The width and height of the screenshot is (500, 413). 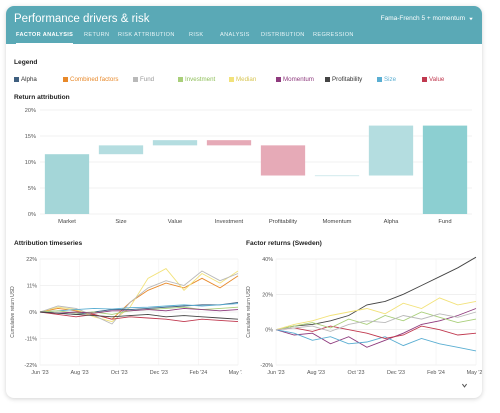 What do you see at coordinates (347, 79) in the screenshot?
I see `legend-label: Profitability` at bounding box center [347, 79].